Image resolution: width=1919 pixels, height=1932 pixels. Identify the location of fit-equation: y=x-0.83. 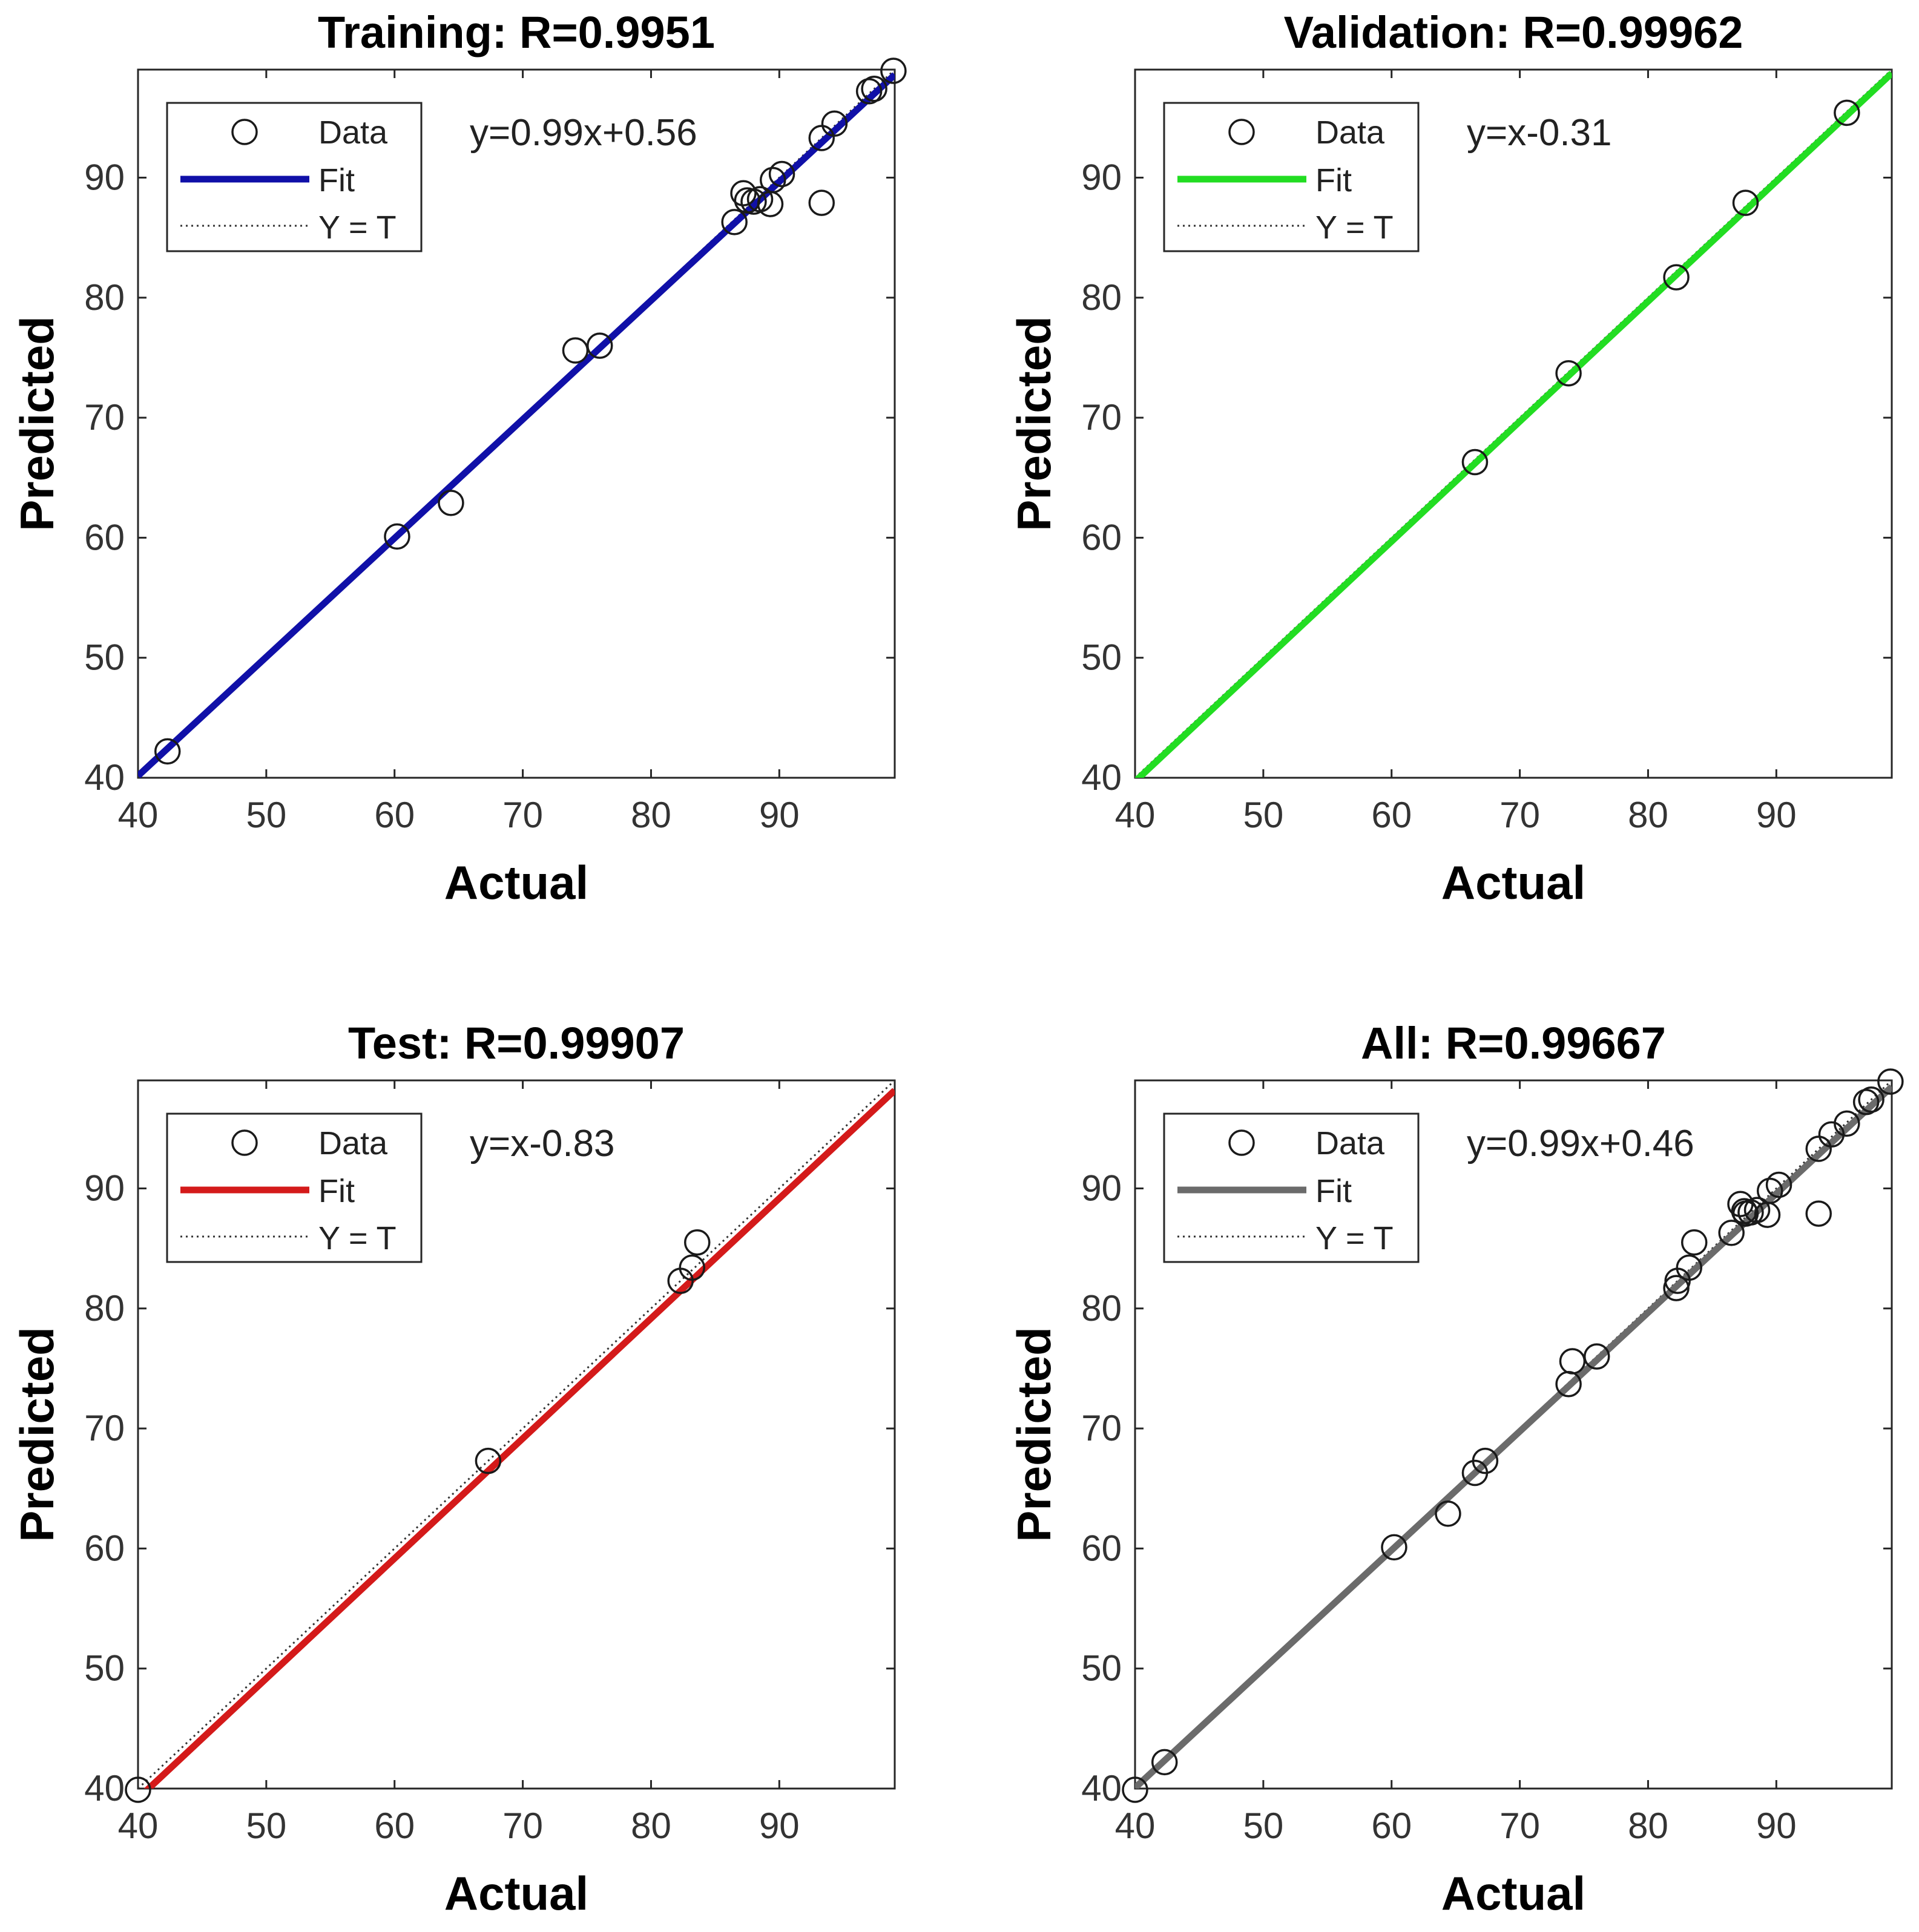
(542, 1144).